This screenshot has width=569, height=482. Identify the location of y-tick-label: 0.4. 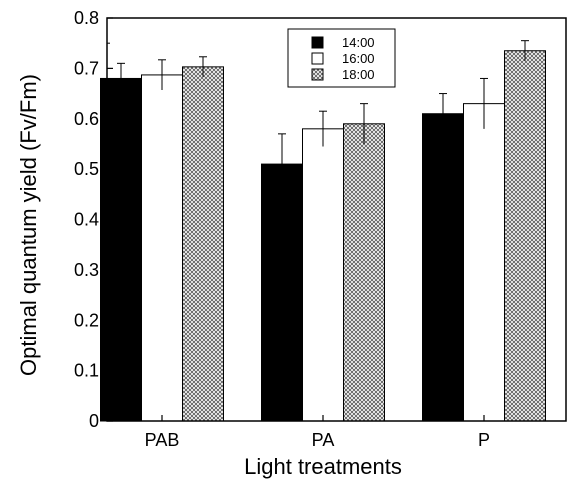
(86, 220).